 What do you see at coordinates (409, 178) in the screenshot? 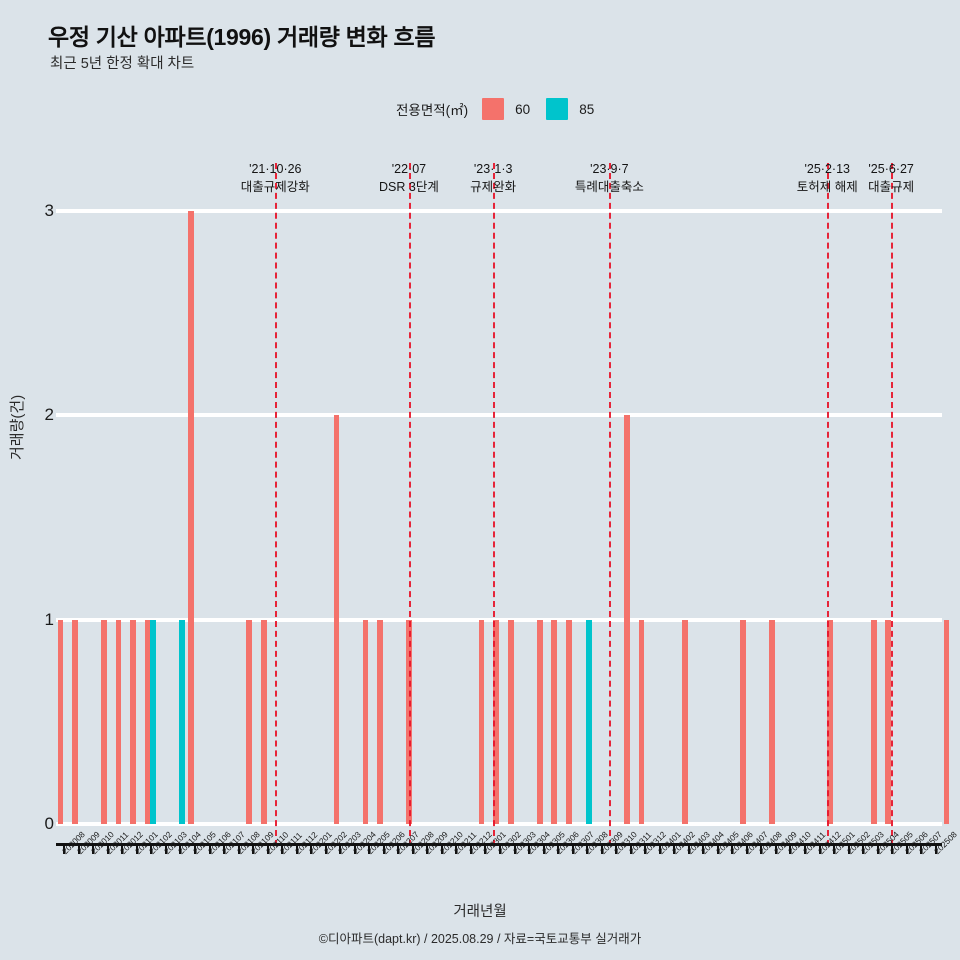
I see `annotation-label-1: '22·07 DSR 3단계` at bounding box center [409, 178].